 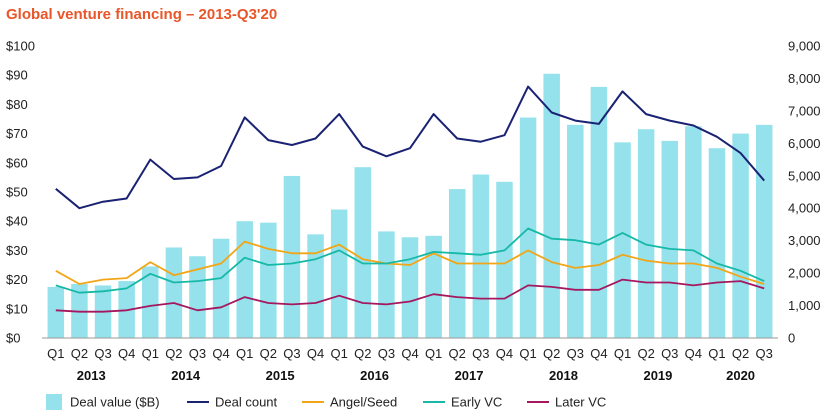 I want to click on year-label: 2014, so click(x=186, y=375).